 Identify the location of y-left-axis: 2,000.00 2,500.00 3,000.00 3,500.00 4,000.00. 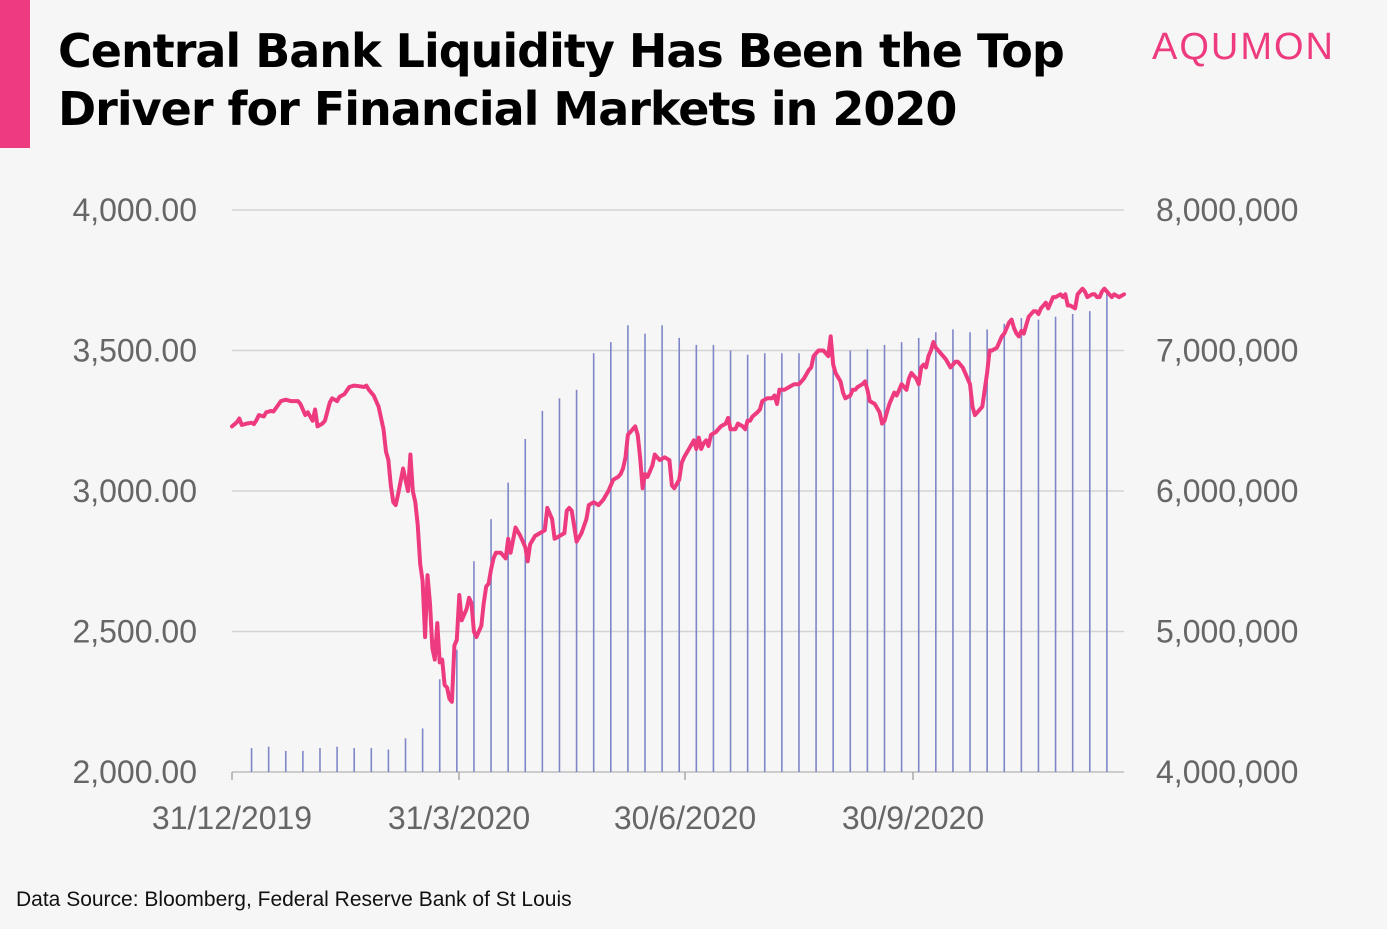
(134, 491).